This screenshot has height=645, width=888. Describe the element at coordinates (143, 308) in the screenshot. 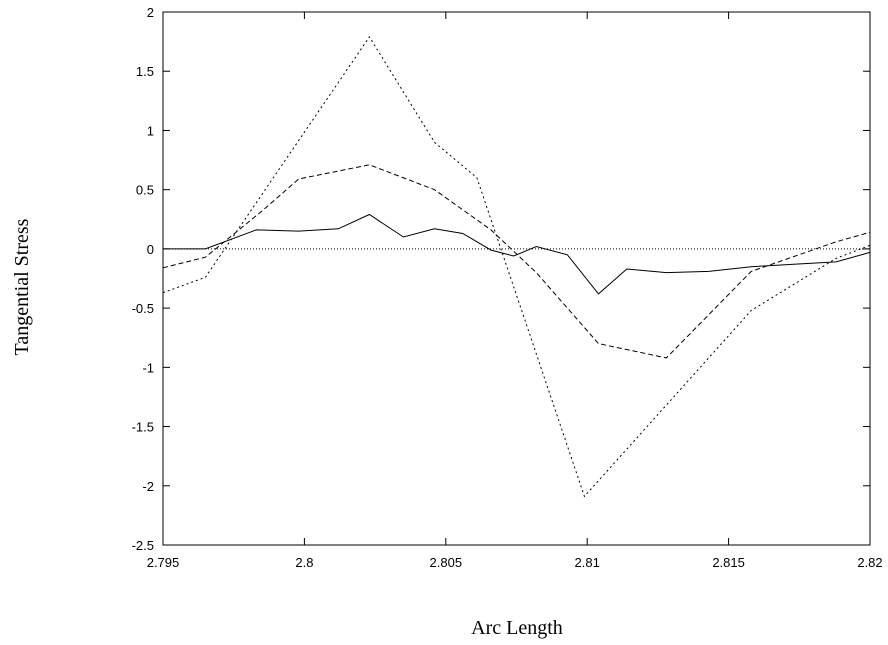

I see `y-tick-label: -0.5` at that location.